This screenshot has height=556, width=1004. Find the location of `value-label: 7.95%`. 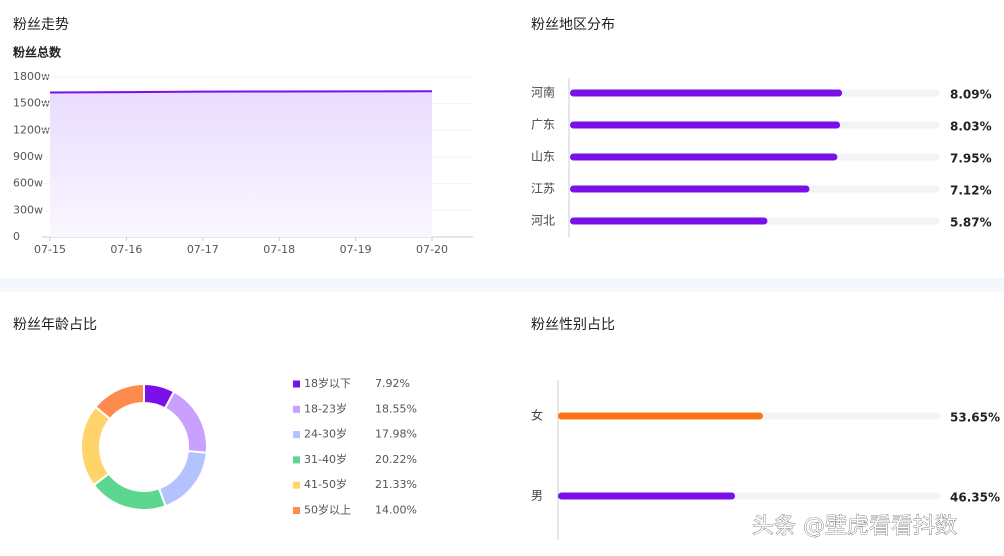

value-label: 7.95% is located at coordinates (971, 159).